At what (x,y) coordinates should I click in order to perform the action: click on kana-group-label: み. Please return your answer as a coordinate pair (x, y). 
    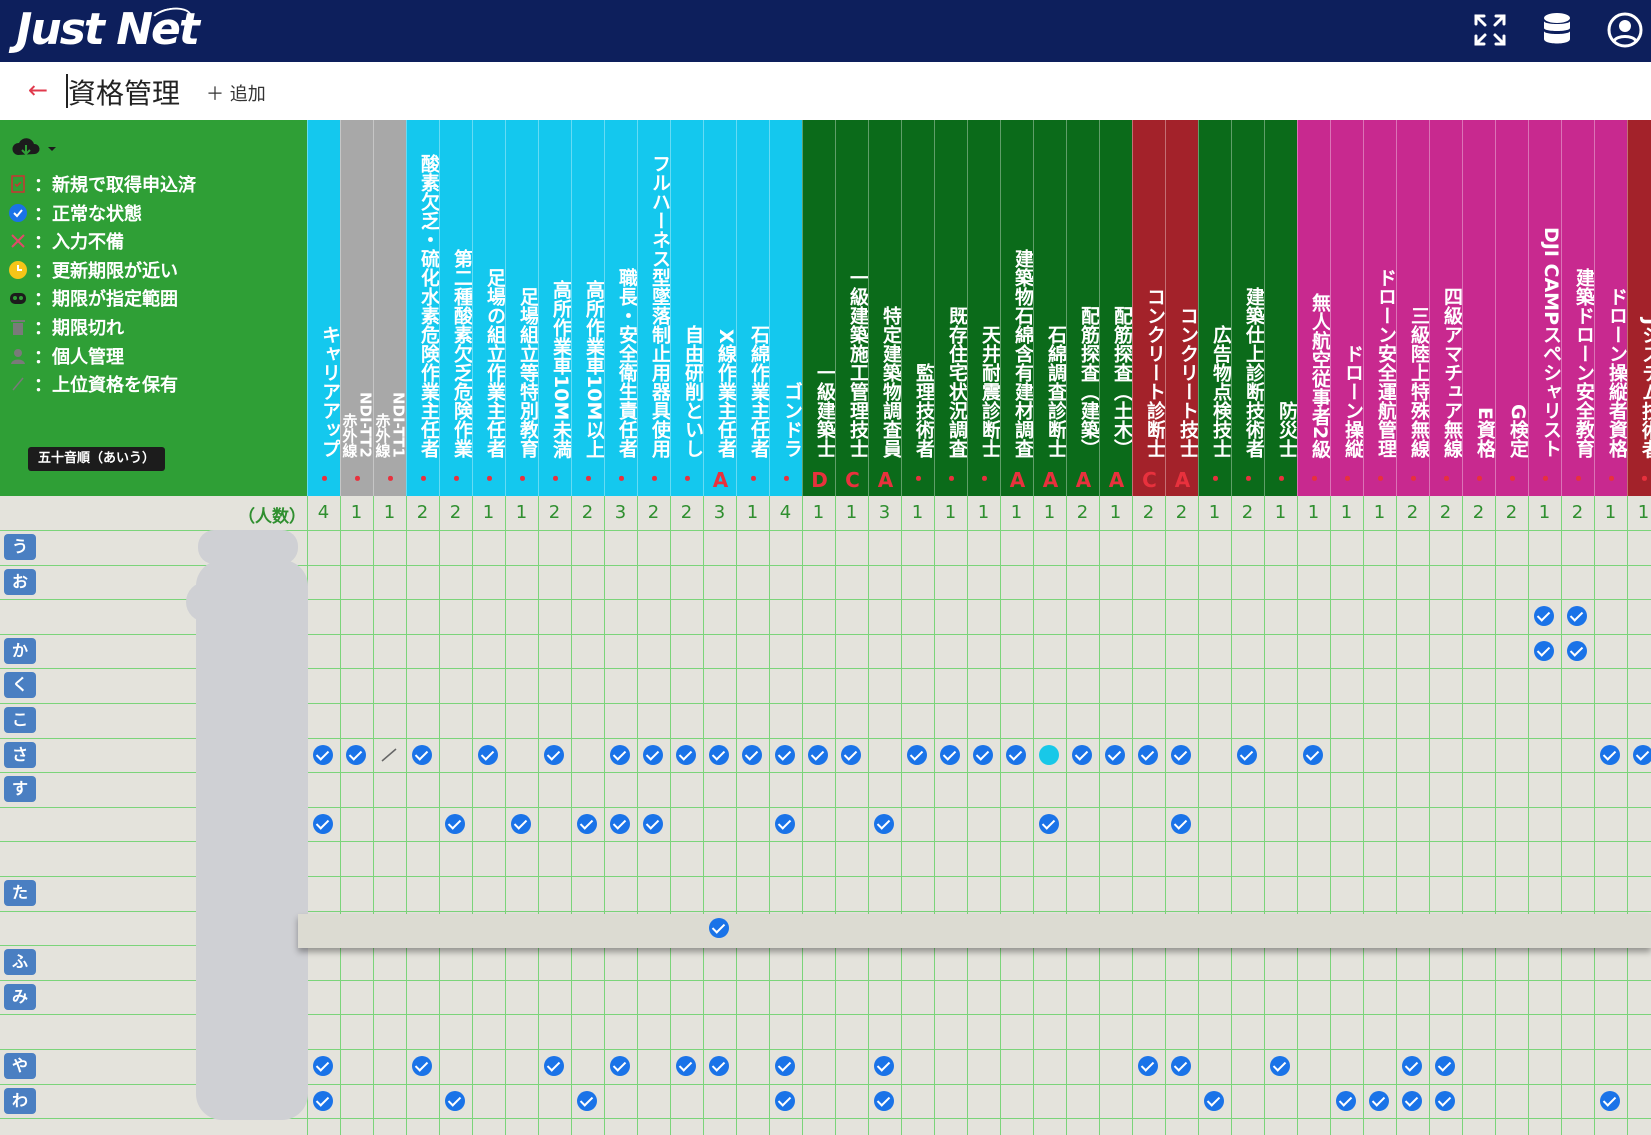
    Looking at the image, I should click on (20, 996).